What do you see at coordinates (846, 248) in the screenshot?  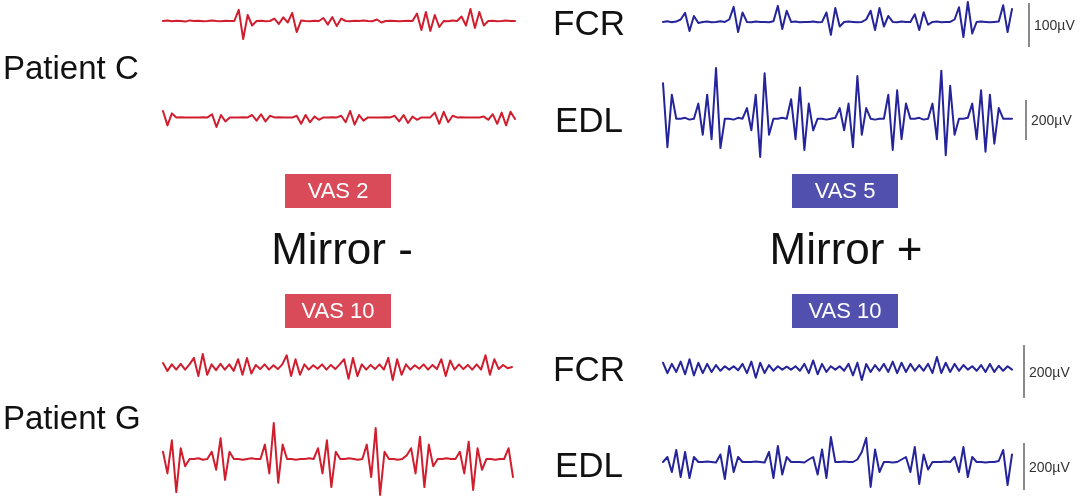 I see `text: Mirror +` at bounding box center [846, 248].